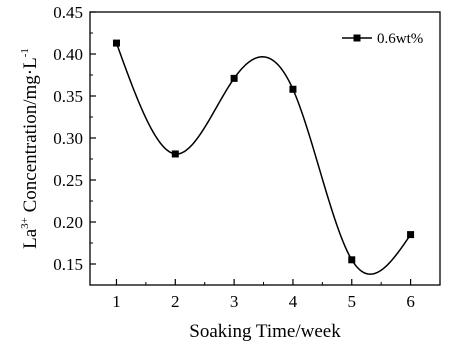 Image resolution: width=451 pixels, height=349 pixels. I want to click on x-tick-label: 3, so click(234, 301).